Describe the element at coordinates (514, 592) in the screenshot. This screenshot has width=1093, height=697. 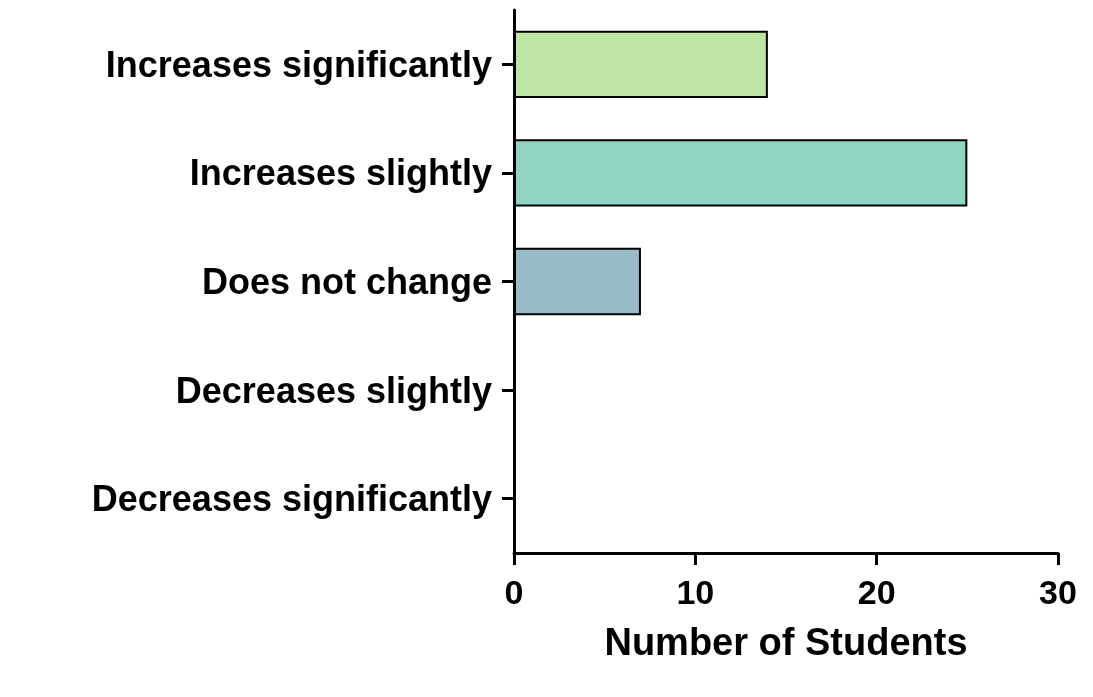
I see `x-tick-label: 0` at that location.